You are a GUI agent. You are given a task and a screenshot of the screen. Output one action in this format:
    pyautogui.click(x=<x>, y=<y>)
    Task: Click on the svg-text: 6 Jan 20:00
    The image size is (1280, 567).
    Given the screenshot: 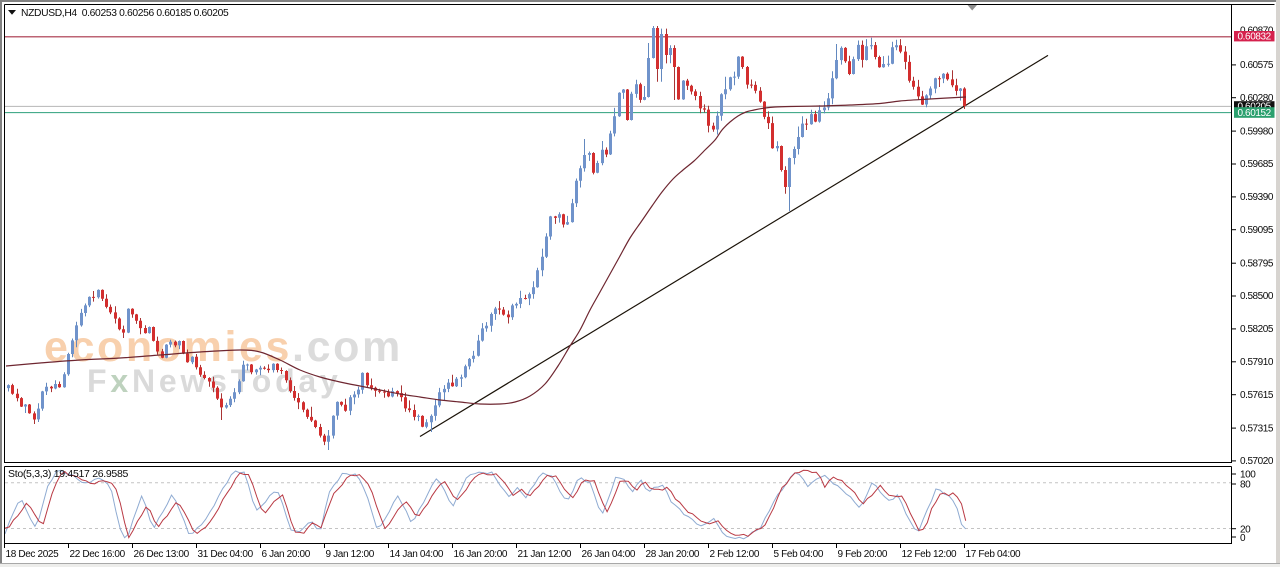 What is the action you would take?
    pyautogui.click(x=286, y=554)
    